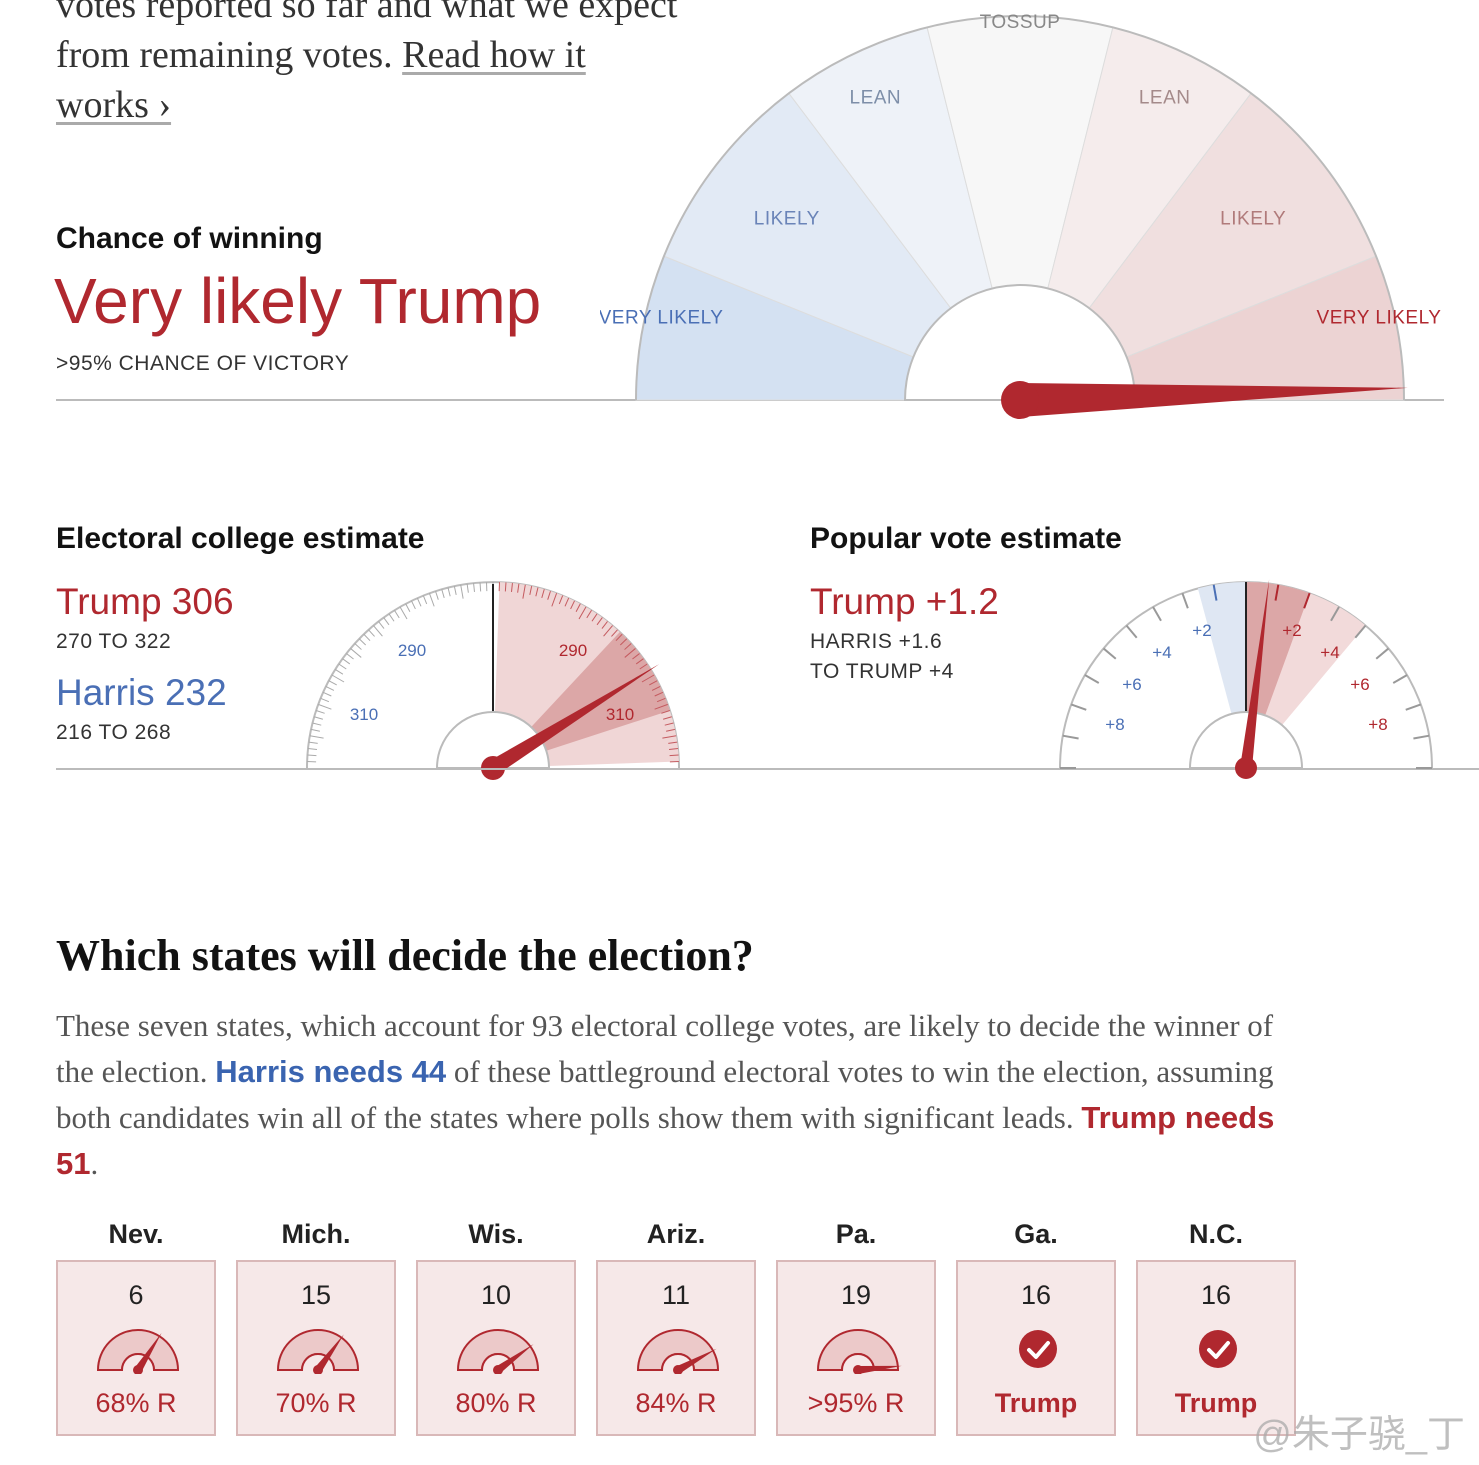 This screenshot has height=1465, width=1479. What do you see at coordinates (496, 1234) in the screenshot?
I see `state-name: Wis.` at bounding box center [496, 1234].